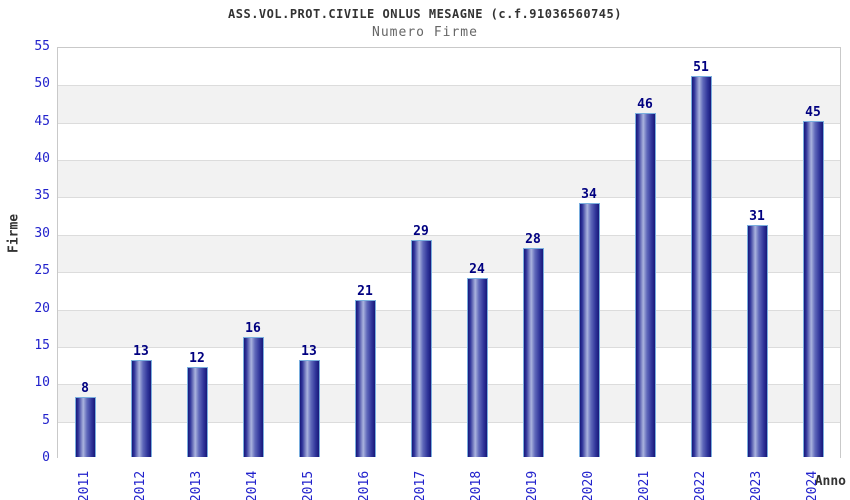  I want to click on x-tick-box: 2017, so click(421, 482).